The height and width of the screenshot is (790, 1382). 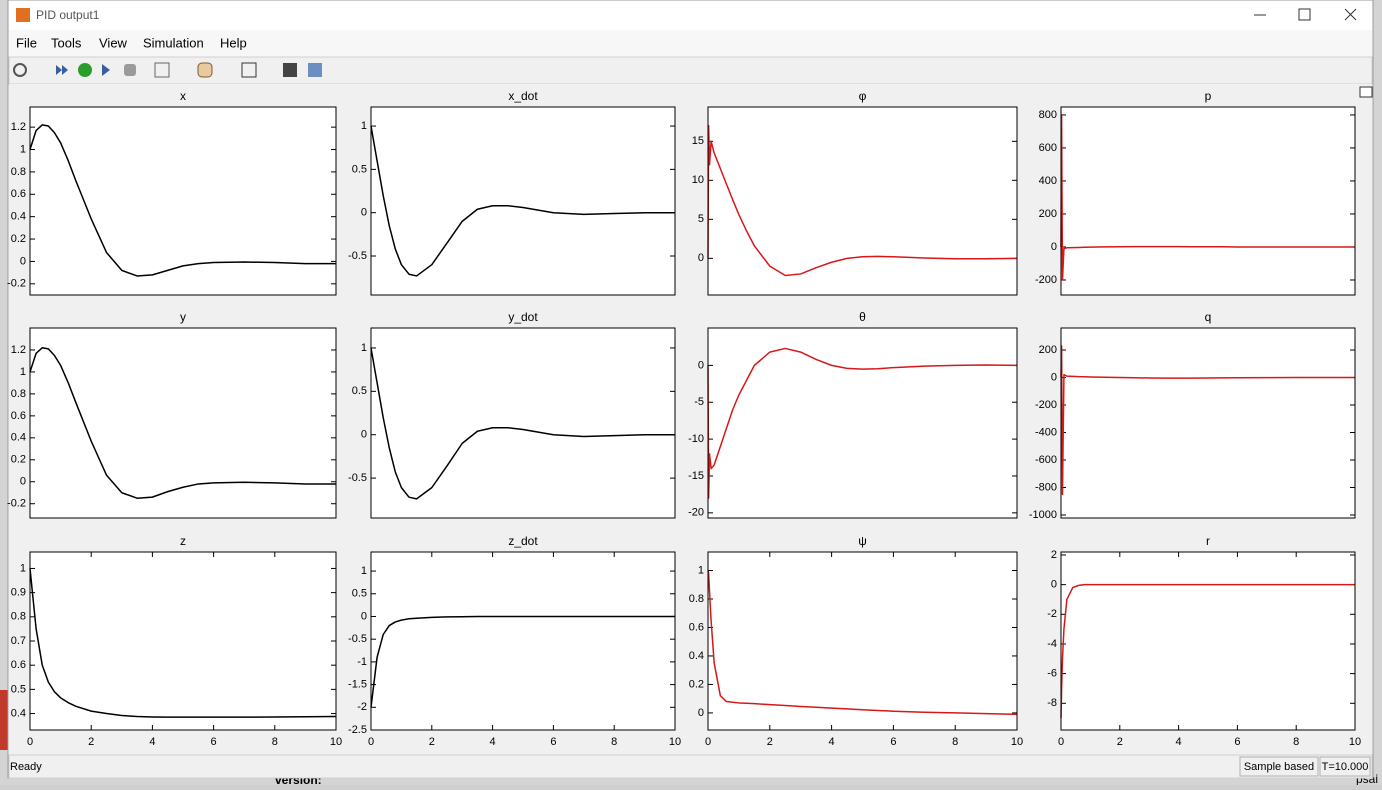 I want to click on y-tick-label: -0.2, so click(x=16, y=284).